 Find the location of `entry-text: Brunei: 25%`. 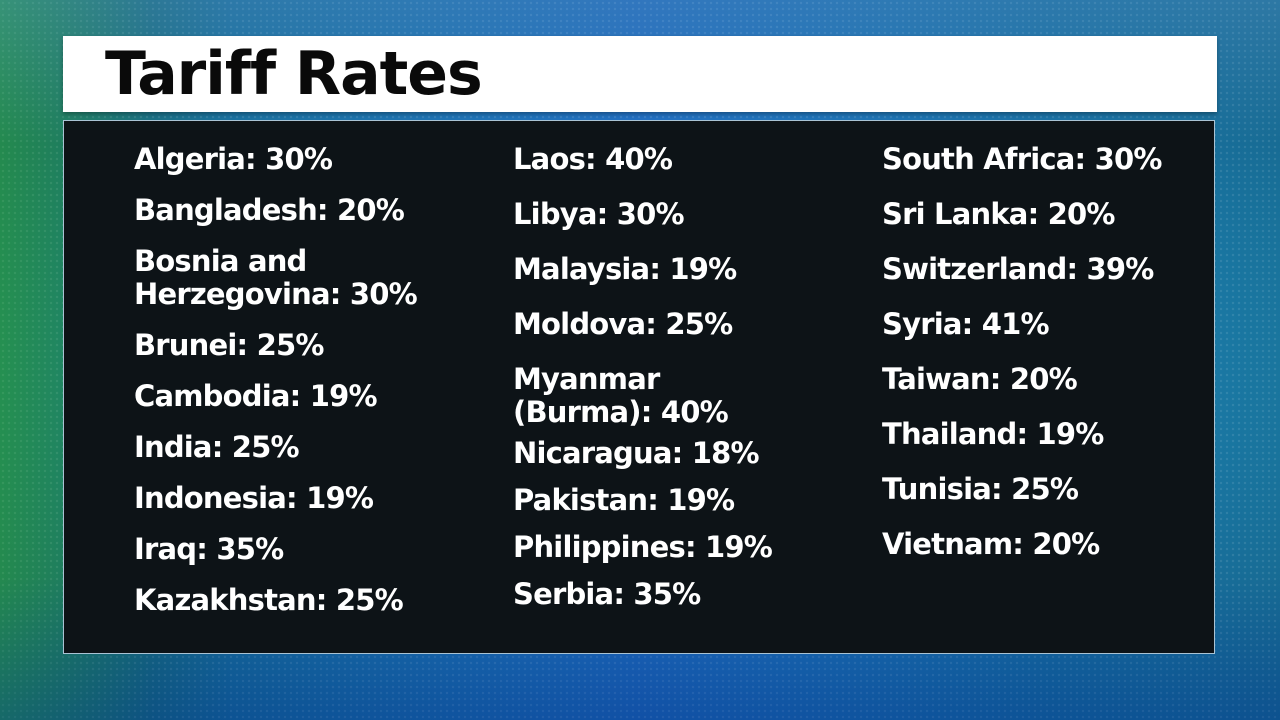

entry-text: Brunei: 25% is located at coordinates (229, 345).